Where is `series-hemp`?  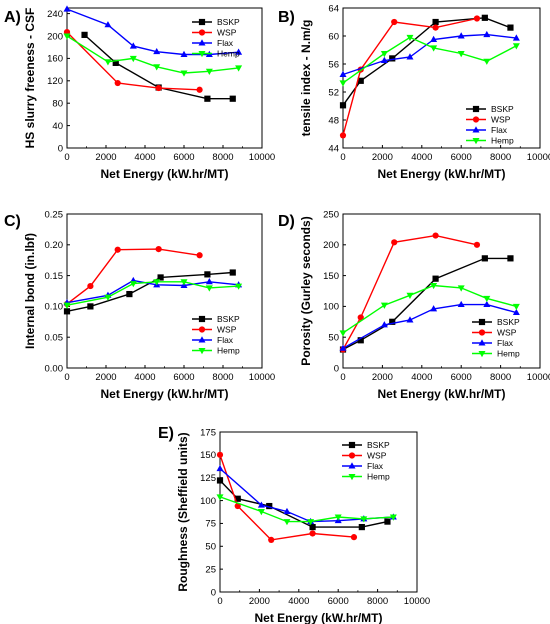
series-hemp is located at coordinates (429, 309).